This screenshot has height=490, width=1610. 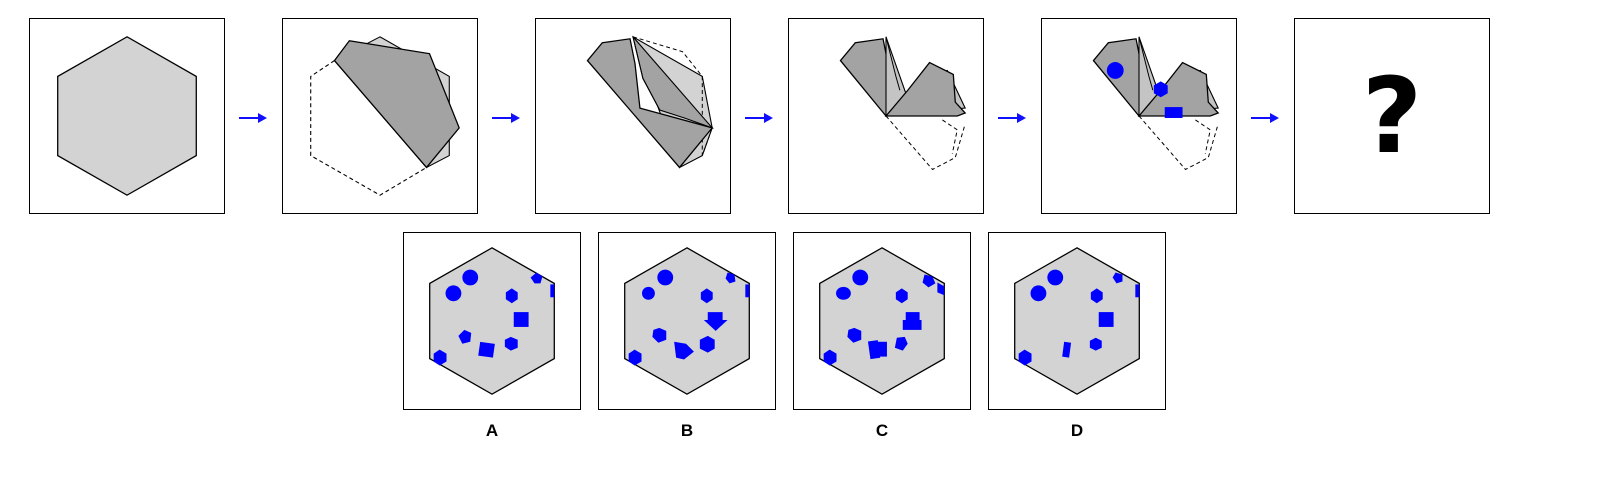 I want to click on option-d-card, so click(x=1077, y=321).